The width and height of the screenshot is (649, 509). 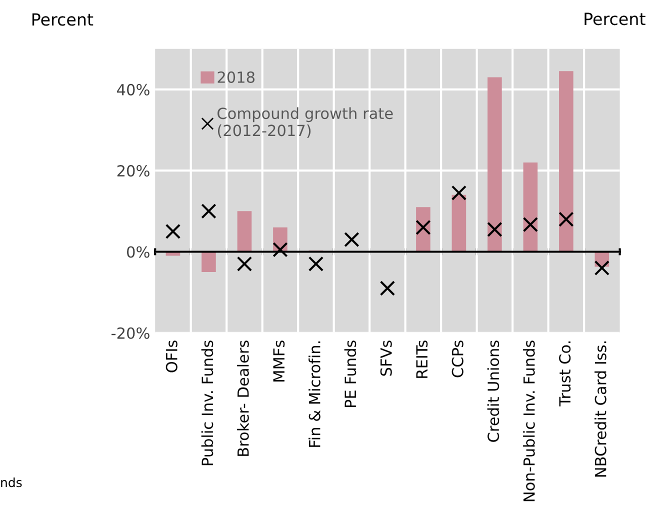 I want to click on y-tick-label: 0%, so click(x=138, y=252).